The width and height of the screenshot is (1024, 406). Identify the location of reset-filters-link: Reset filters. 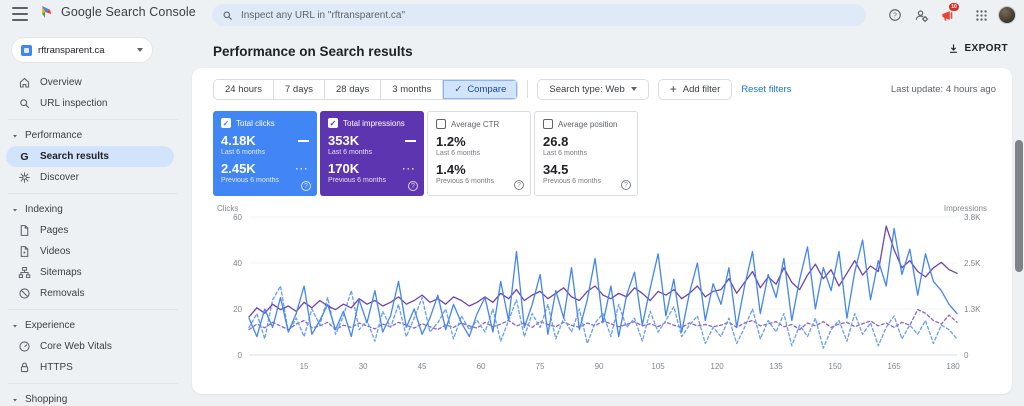
(766, 89).